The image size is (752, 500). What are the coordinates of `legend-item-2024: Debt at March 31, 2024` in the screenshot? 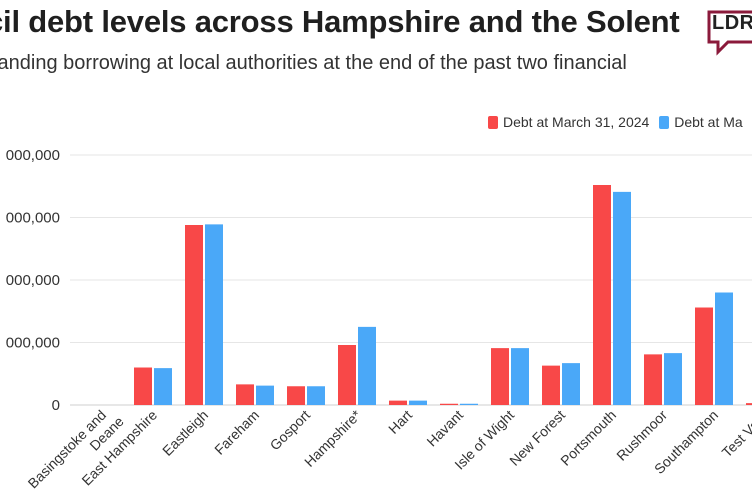 It's located at (568, 122).